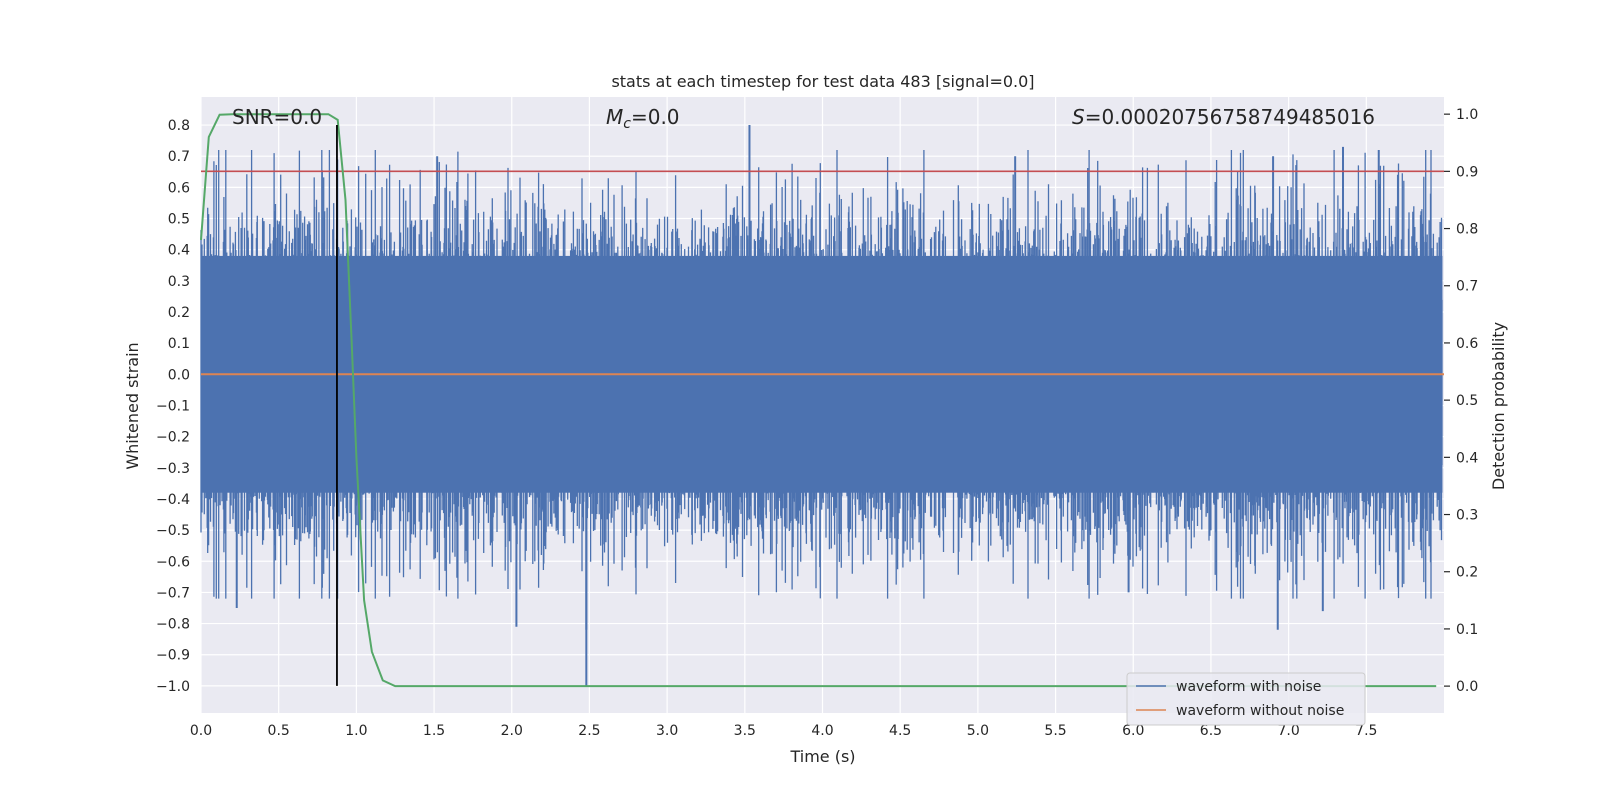 The image size is (1600, 800). I want to click on y-left-tick-label-9: −0.1, so click(173, 406).